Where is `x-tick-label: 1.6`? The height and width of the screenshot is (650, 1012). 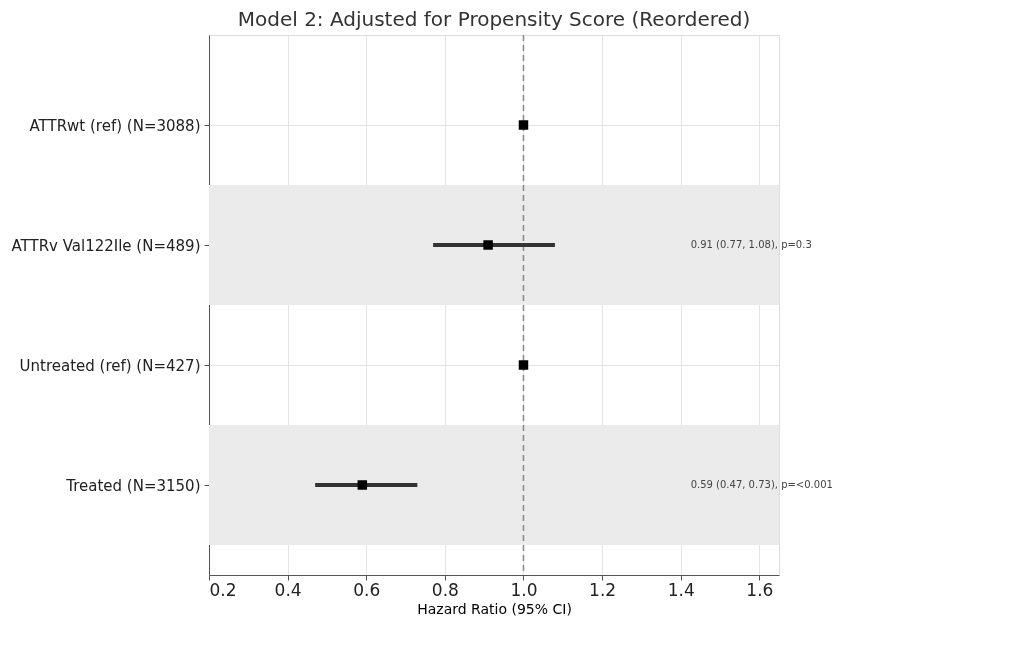
x-tick-label: 1.6 is located at coordinates (760, 589).